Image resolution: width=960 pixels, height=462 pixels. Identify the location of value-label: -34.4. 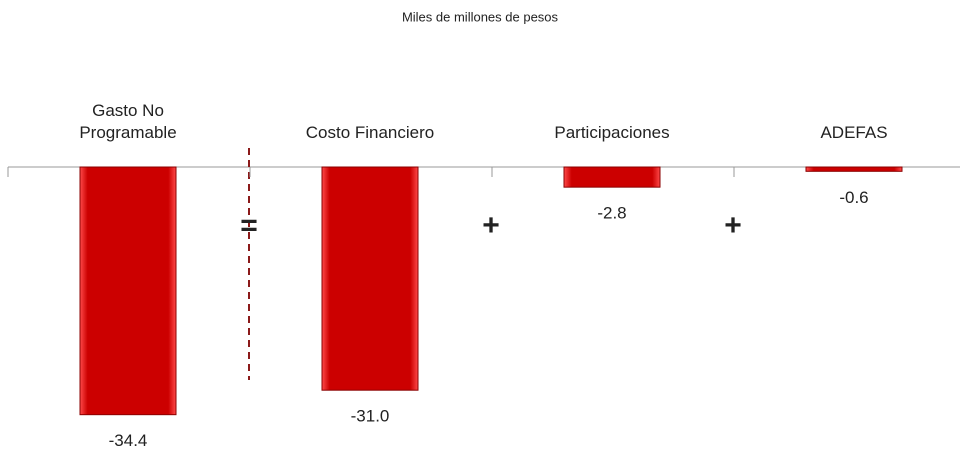
(128, 440).